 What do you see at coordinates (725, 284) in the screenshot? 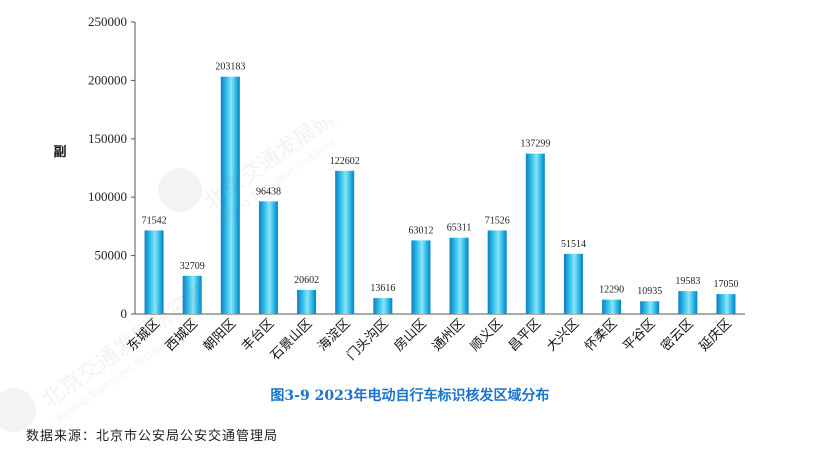
I see `data-label: 17050` at bounding box center [725, 284].